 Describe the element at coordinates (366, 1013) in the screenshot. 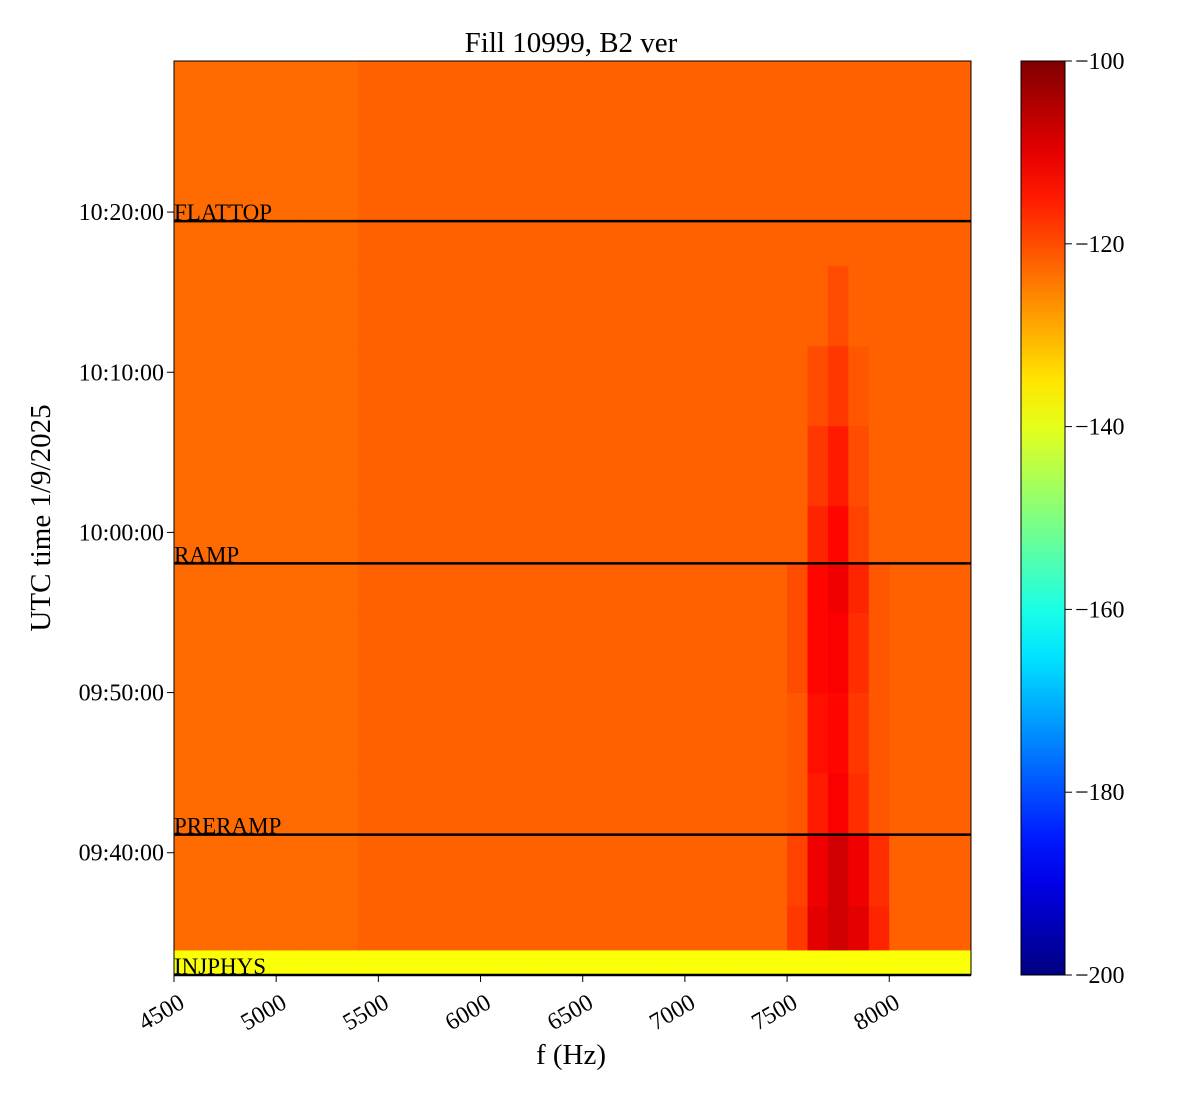

I see `x-tick-label: 5500` at that location.